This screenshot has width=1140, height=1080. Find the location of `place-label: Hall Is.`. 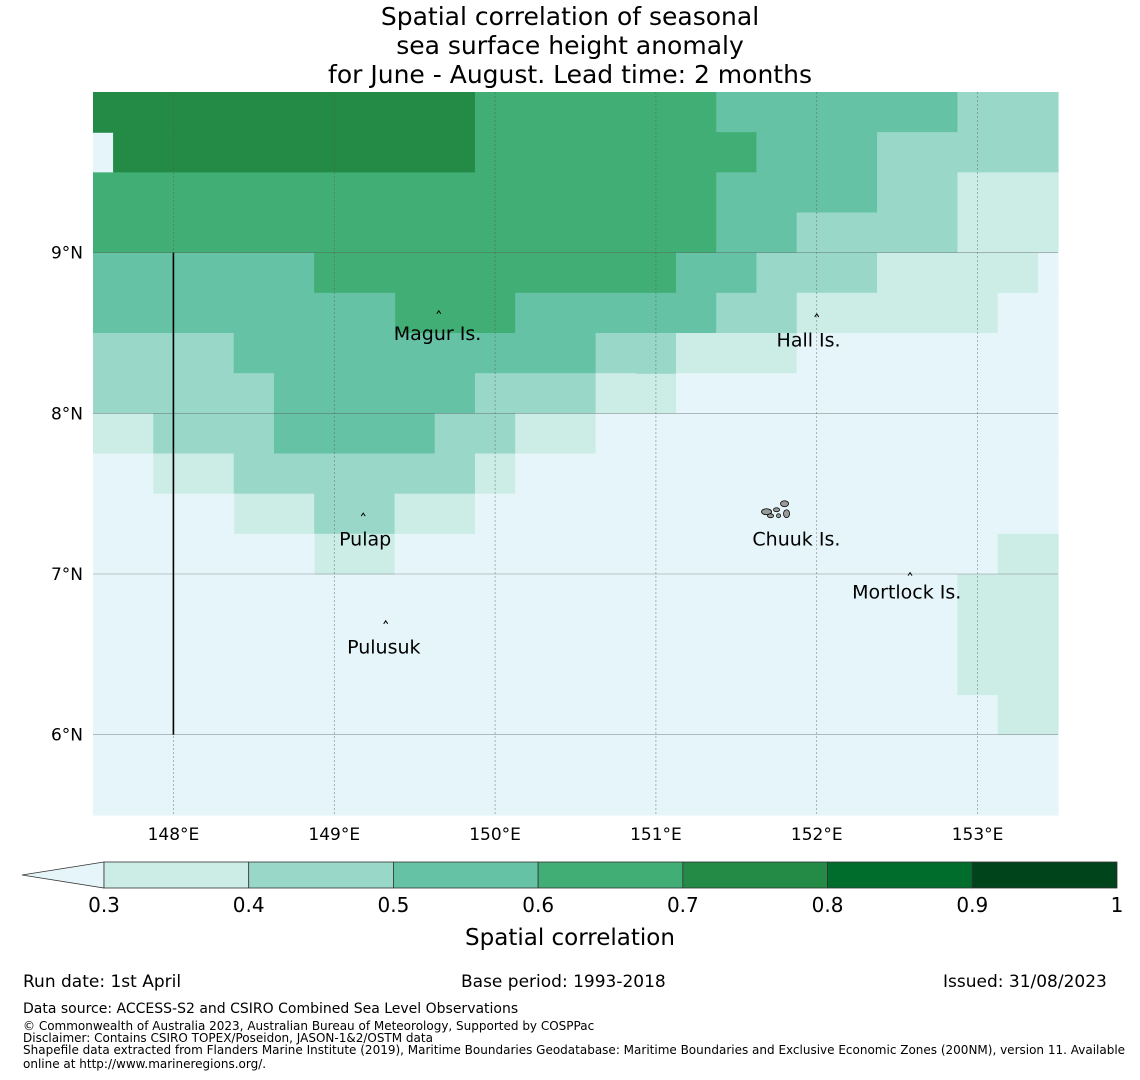

place-label: Hall Is. is located at coordinates (809, 340).